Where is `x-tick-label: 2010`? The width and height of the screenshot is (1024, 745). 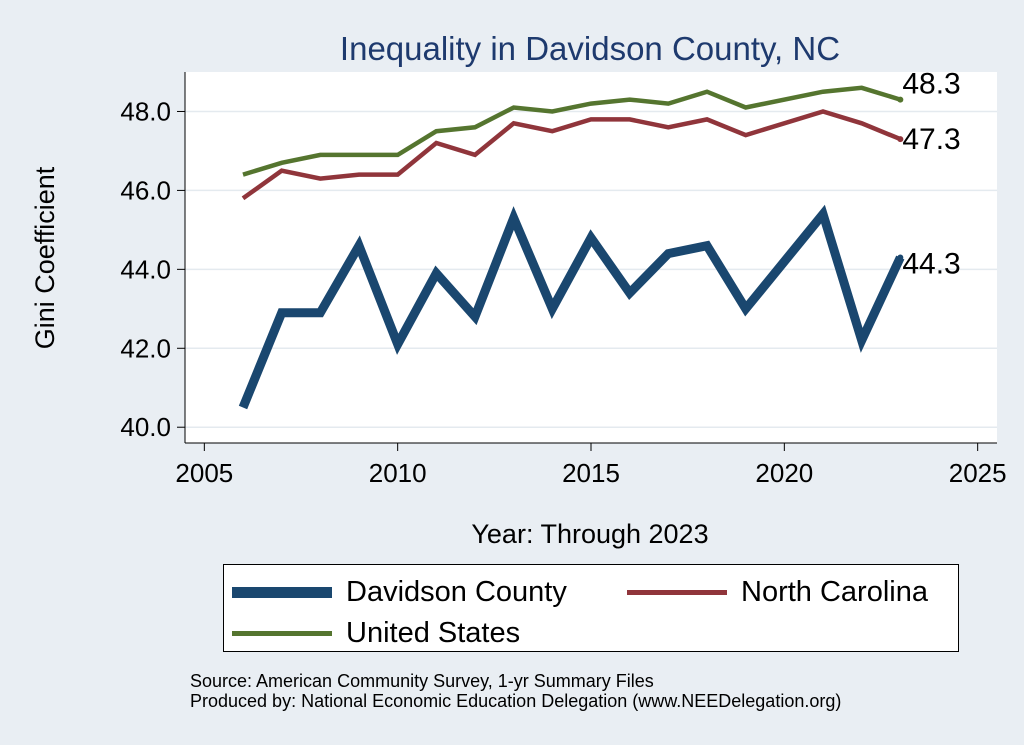
x-tick-label: 2010 is located at coordinates (398, 473).